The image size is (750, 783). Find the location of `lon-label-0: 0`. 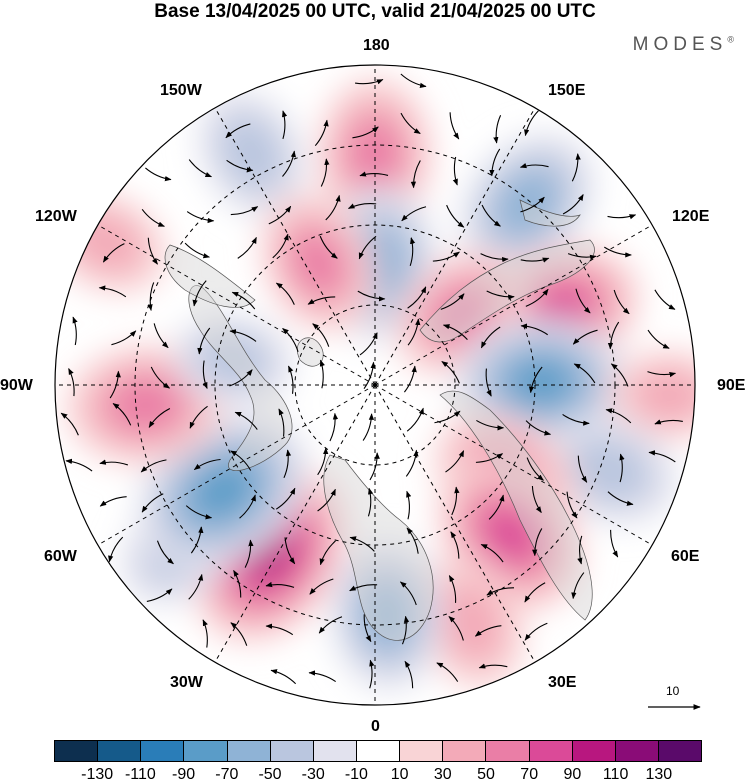

lon-label-0: 0 is located at coordinates (375, 726).